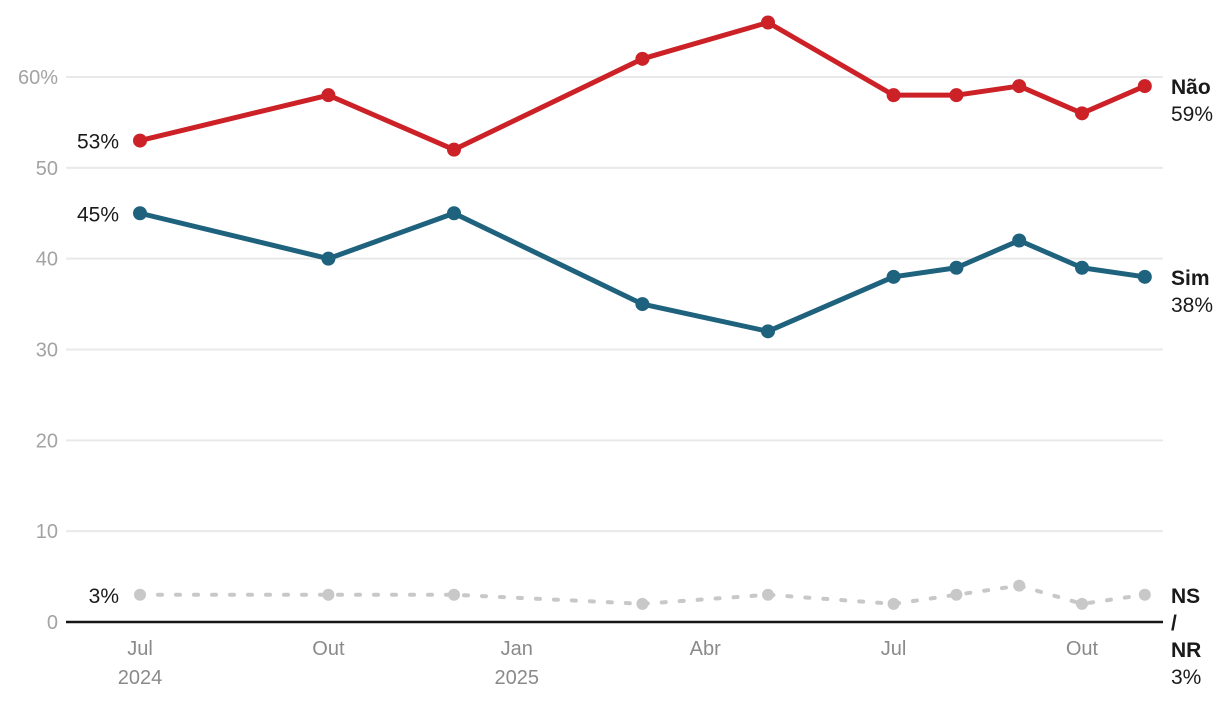  What do you see at coordinates (642, 272) in the screenshot?
I see `series-line-sim` at bounding box center [642, 272].